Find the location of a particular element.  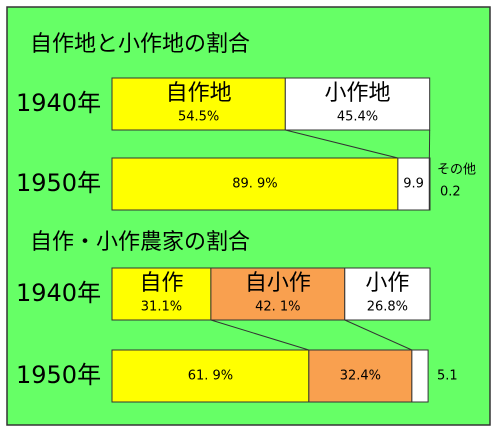

value-label: 54.5% is located at coordinates (198, 117).